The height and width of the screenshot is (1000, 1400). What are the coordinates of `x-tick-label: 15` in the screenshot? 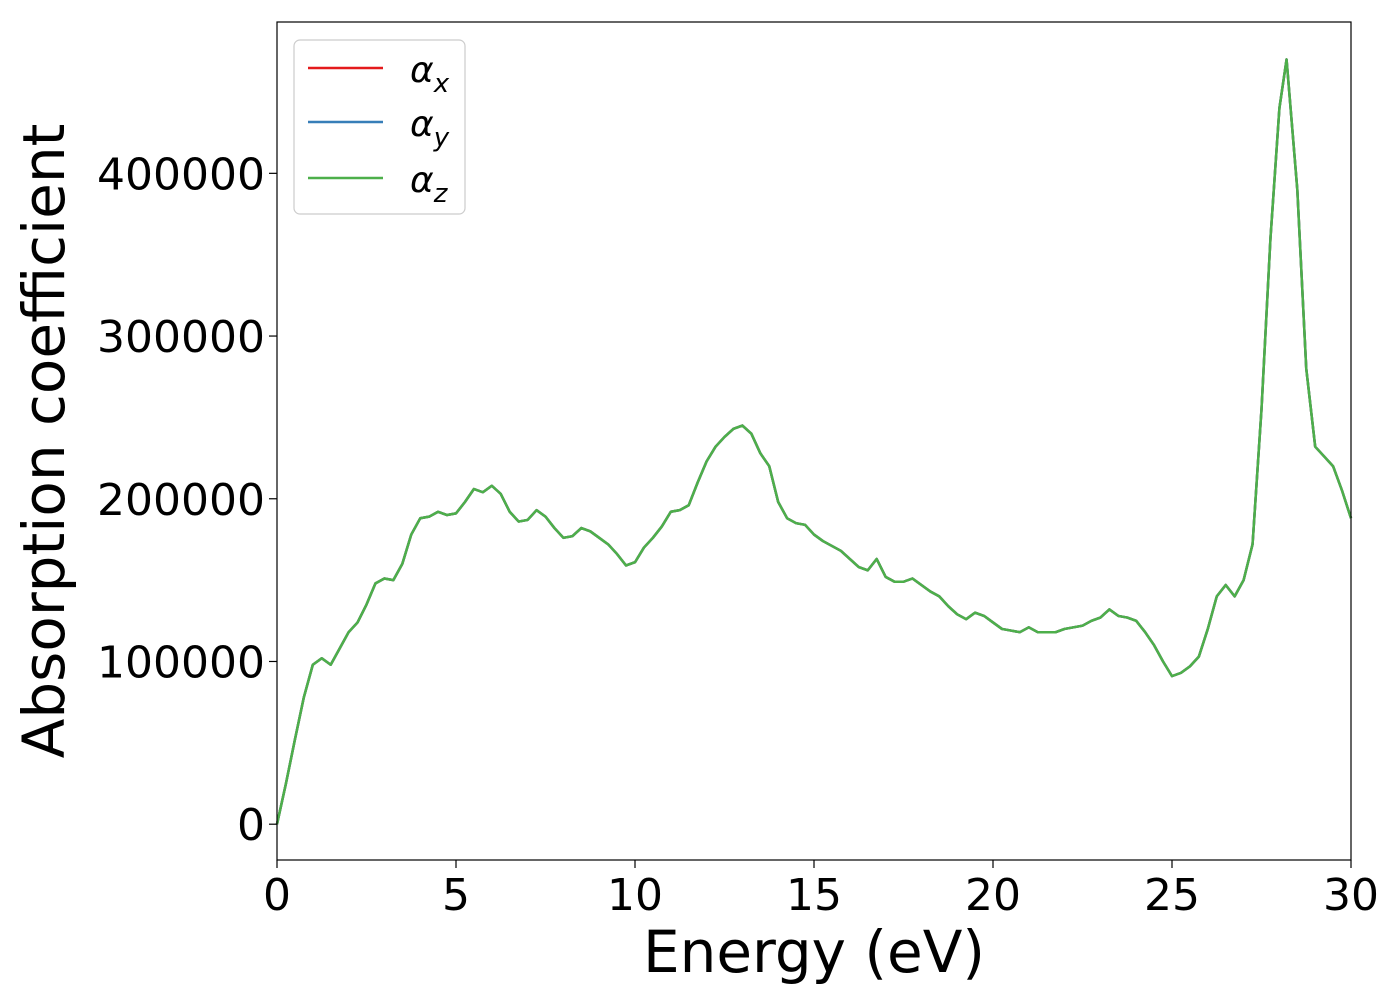 It's located at (814, 895).